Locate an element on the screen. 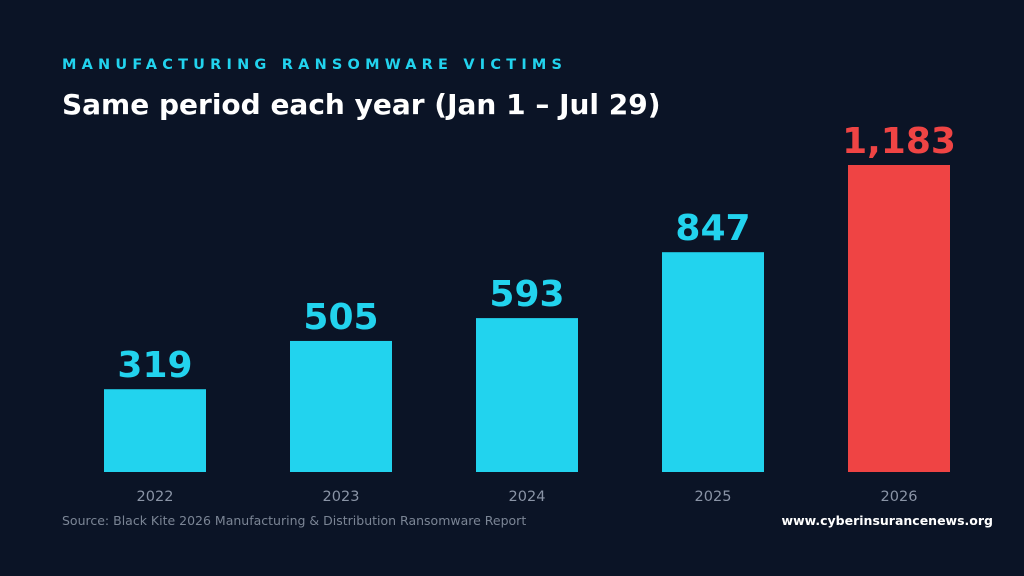  website-link: www.cyberinsurancenews.org is located at coordinates (887, 520).